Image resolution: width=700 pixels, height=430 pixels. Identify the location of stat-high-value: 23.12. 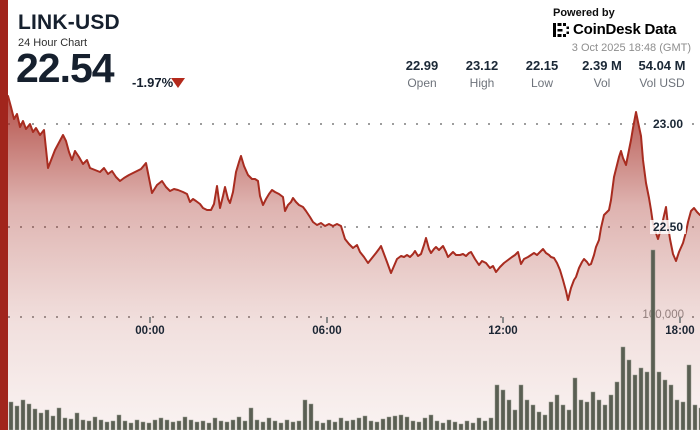
(482, 65).